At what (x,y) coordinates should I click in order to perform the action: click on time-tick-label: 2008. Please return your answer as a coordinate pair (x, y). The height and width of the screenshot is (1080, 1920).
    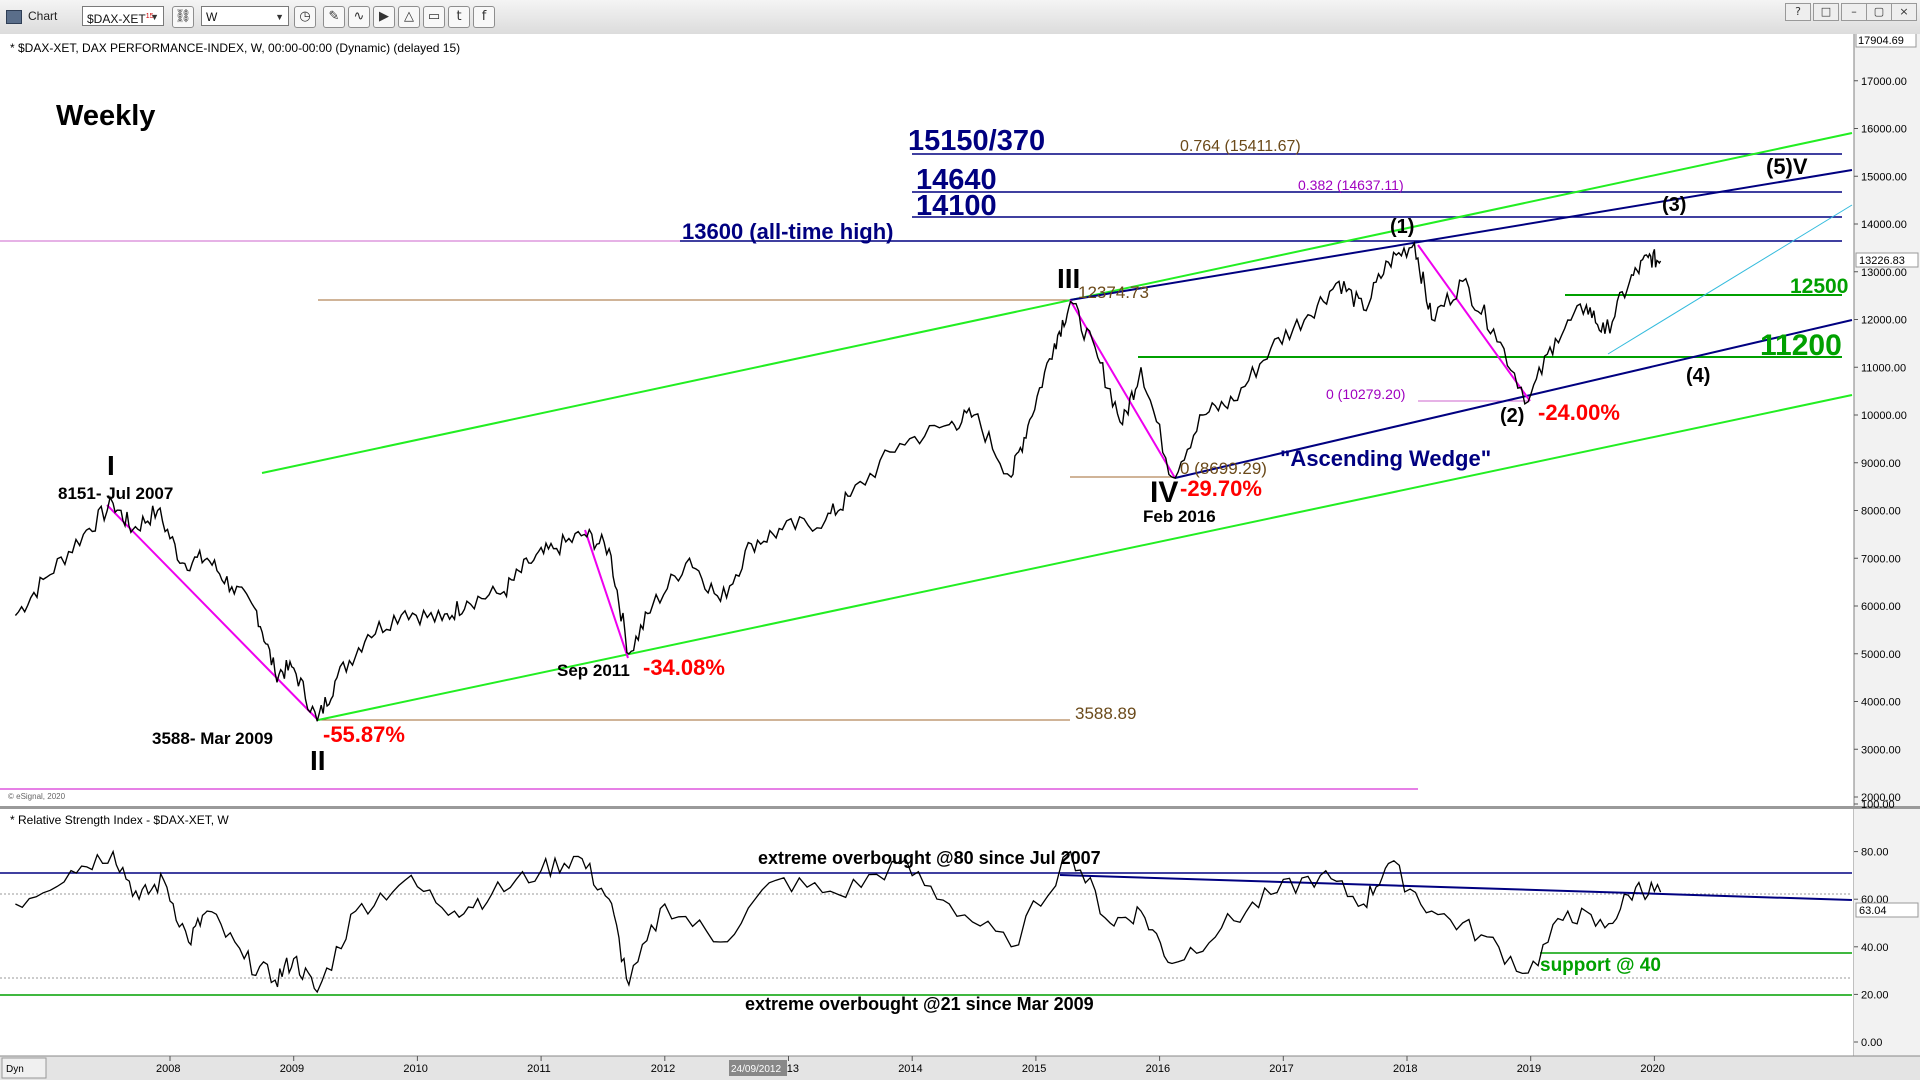
    Looking at the image, I should click on (168, 1069).